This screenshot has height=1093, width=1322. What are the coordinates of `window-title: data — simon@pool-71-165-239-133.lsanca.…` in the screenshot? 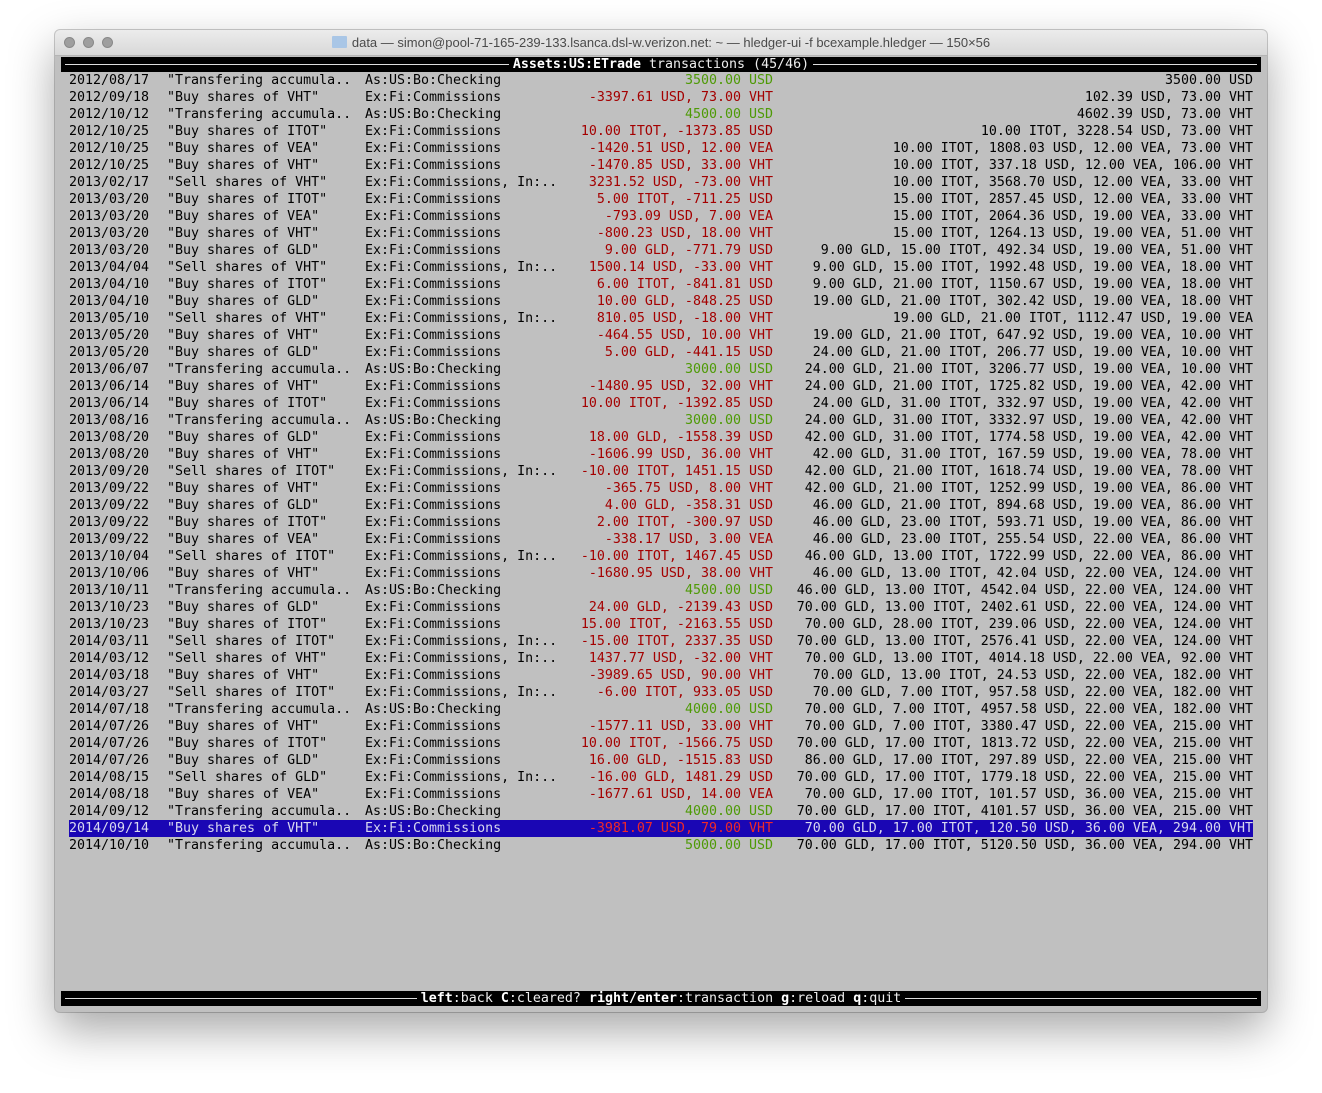 It's located at (671, 42).